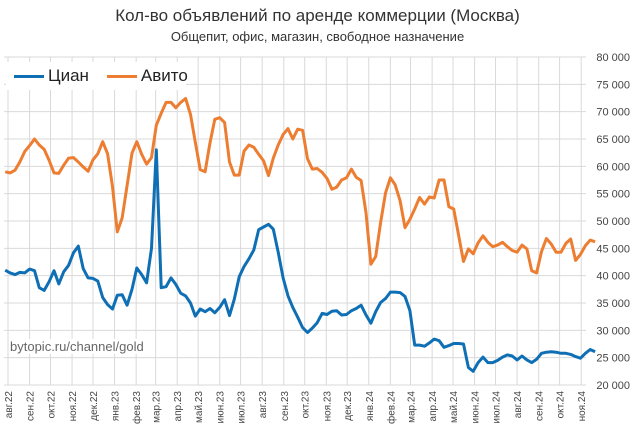  What do you see at coordinates (561, 405) in the screenshot?
I see `x-tick-label: окт.24` at bounding box center [561, 405].